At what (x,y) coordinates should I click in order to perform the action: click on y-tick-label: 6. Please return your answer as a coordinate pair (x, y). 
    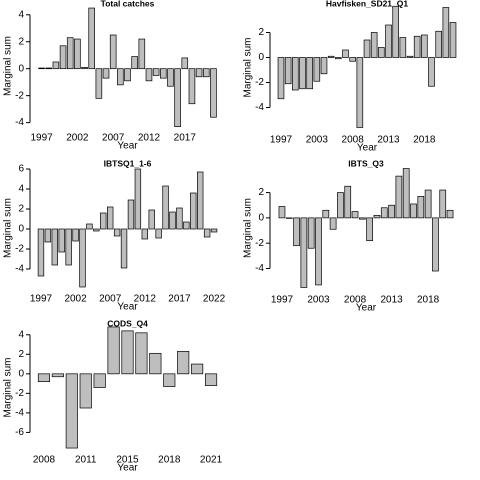
    Looking at the image, I should click on (21, 169).